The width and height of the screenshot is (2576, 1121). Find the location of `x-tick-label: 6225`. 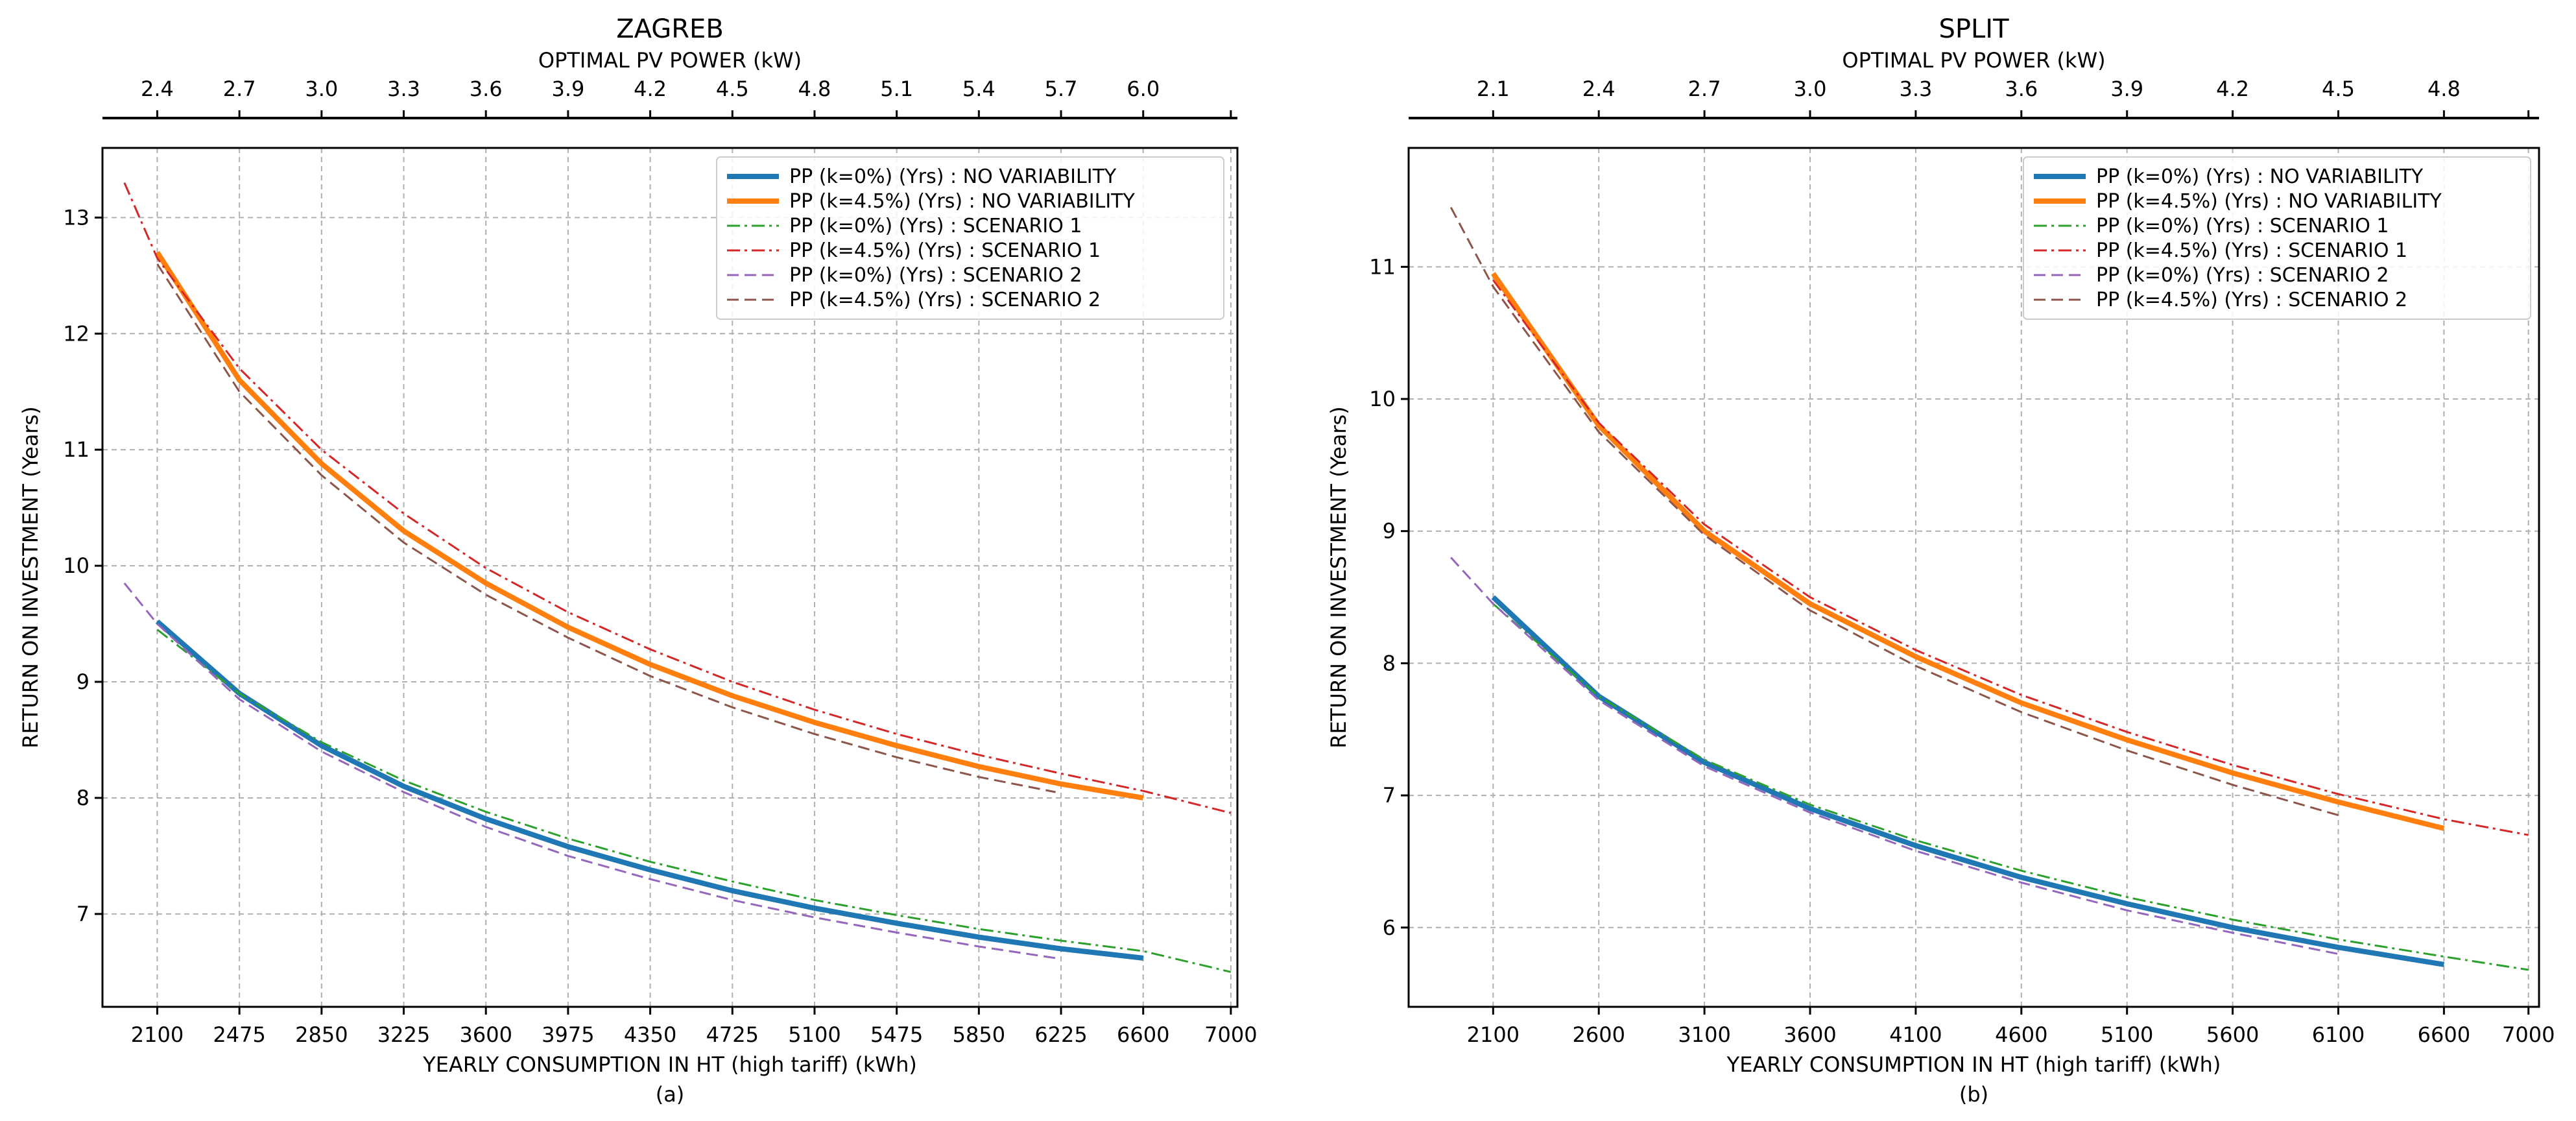

x-tick-label: 6225 is located at coordinates (1060, 1034).